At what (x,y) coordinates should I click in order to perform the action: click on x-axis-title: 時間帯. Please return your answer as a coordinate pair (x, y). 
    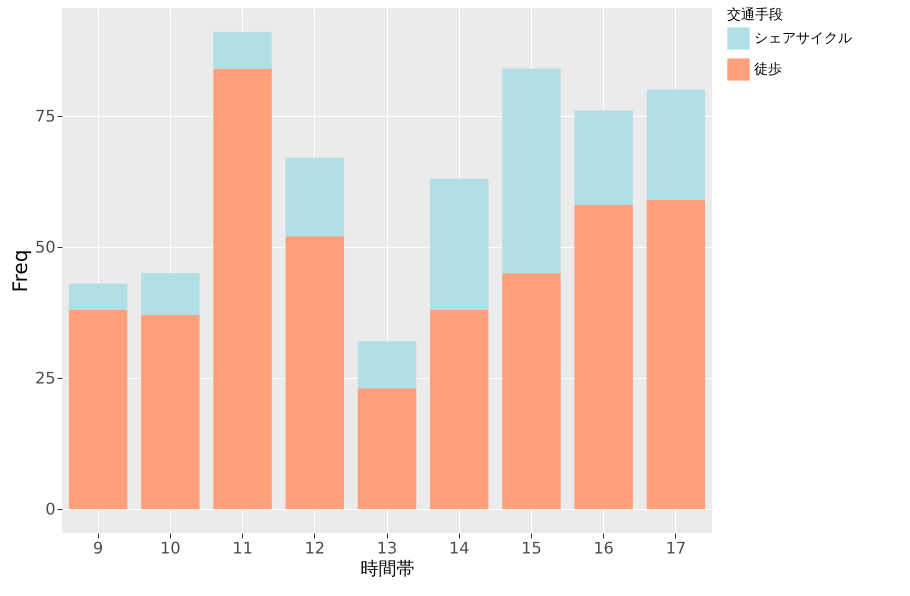
    Looking at the image, I should click on (387, 569).